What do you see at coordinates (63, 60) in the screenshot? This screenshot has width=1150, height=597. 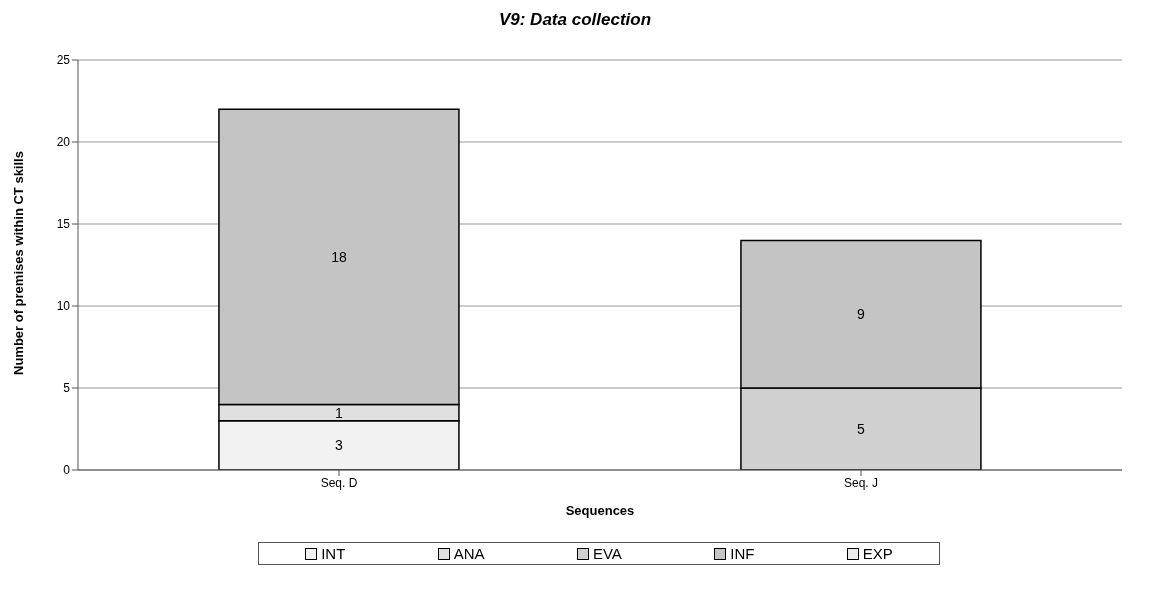 I see `y-tick-label: 25` at bounding box center [63, 60].